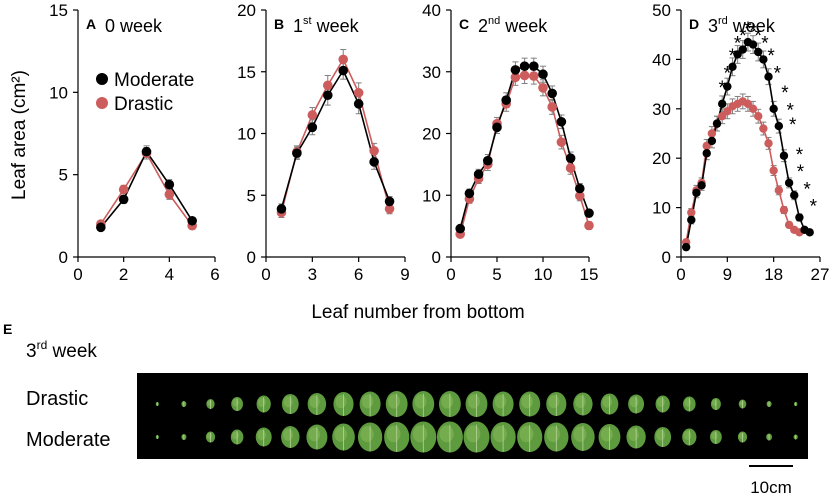 This screenshot has height=500, width=829. Describe the element at coordinates (57, 399) in the screenshot. I see `photo-row-label-drastic: Drastic` at that location.